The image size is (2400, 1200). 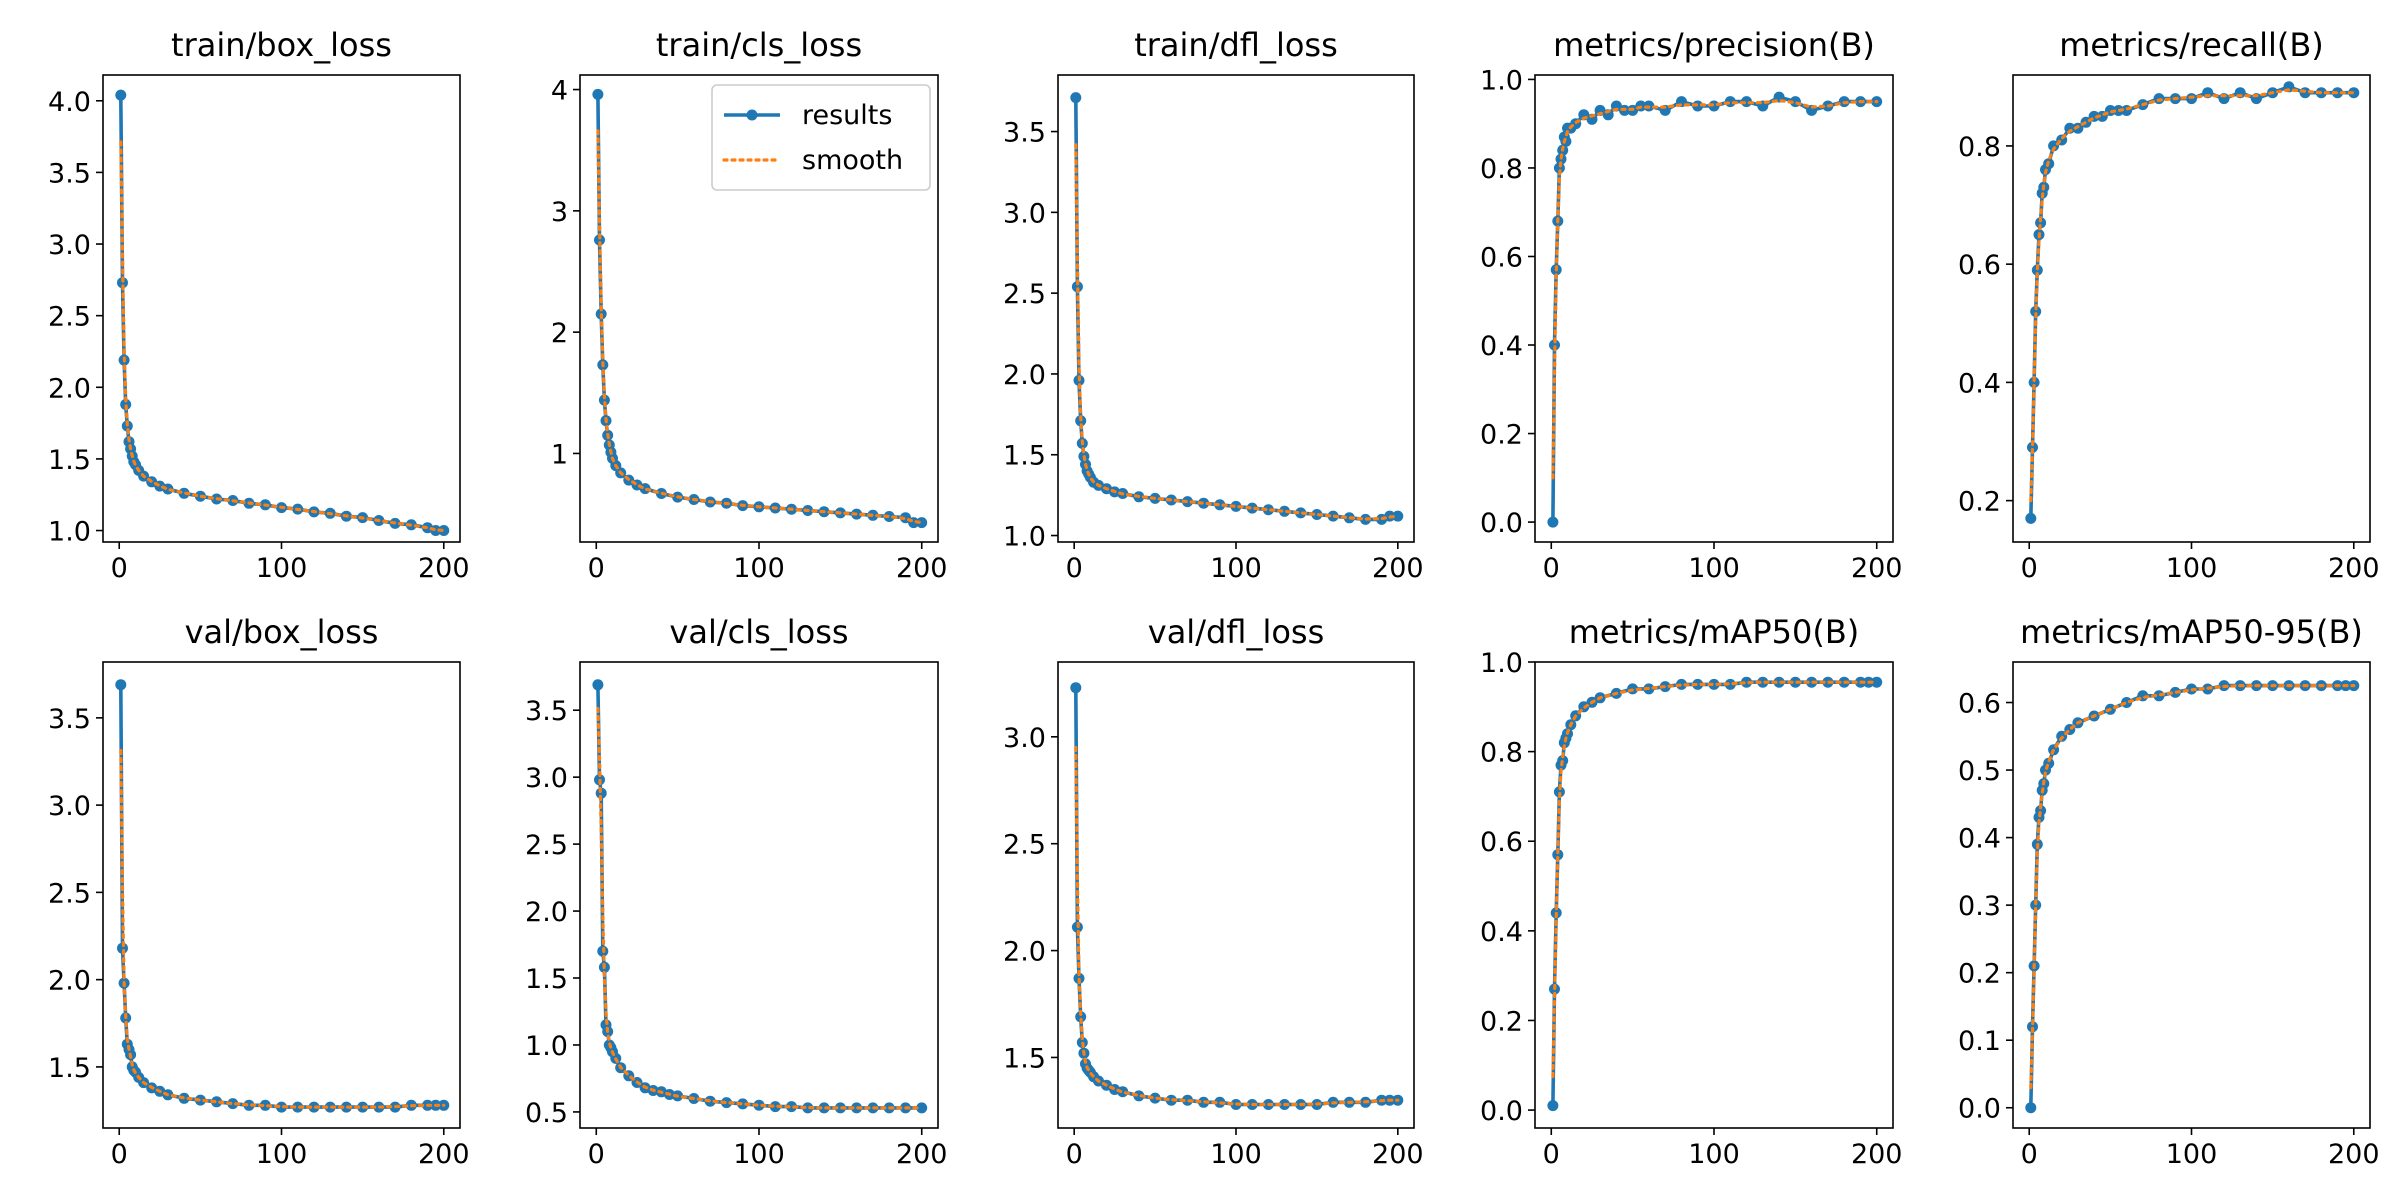 I want to click on panel-train-dfl-loss: train/dfl_loss 0 100 200 1.0 1.5 2.0 2.5 3.0 3.5, so click(x=1213, y=305).